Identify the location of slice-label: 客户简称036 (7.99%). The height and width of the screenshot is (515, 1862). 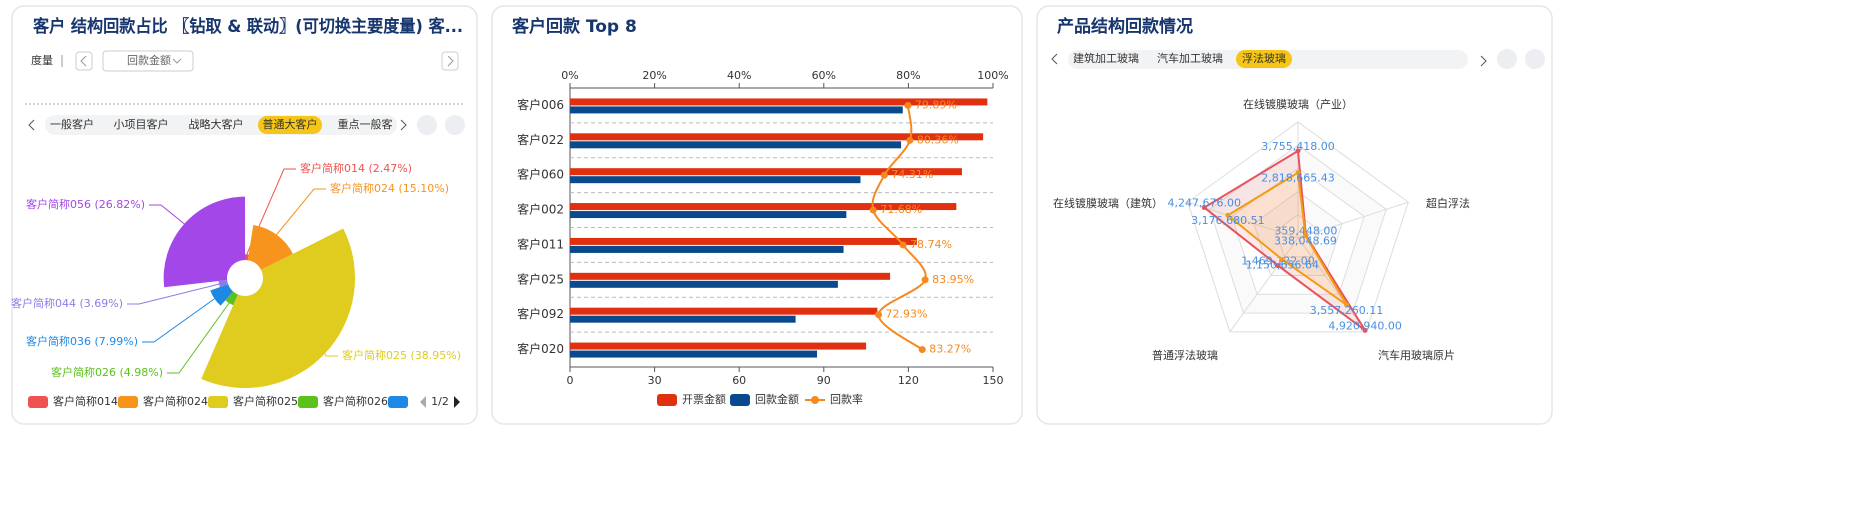
(82, 341).